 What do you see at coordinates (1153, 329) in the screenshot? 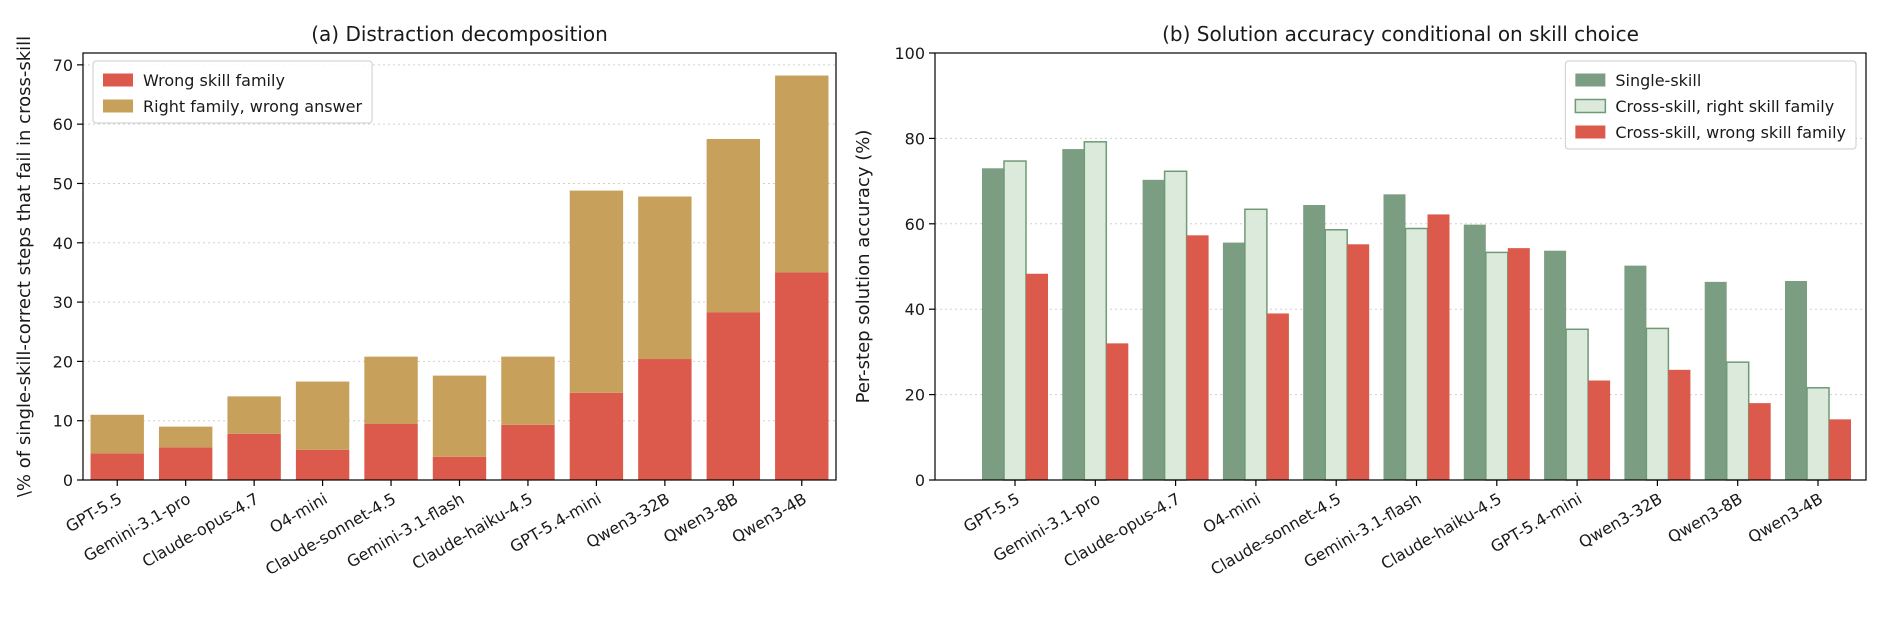
I see `bar-claude-opus-4-7-single-skill` at bounding box center [1153, 329].